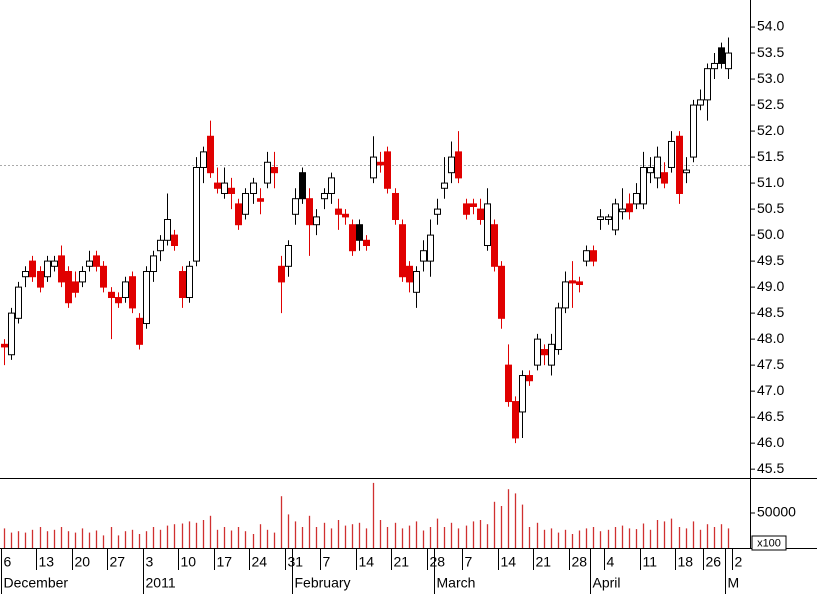 This screenshot has width=817, height=594. What do you see at coordinates (770, 130) in the screenshot?
I see `y-tick-label: 52.0` at bounding box center [770, 130].